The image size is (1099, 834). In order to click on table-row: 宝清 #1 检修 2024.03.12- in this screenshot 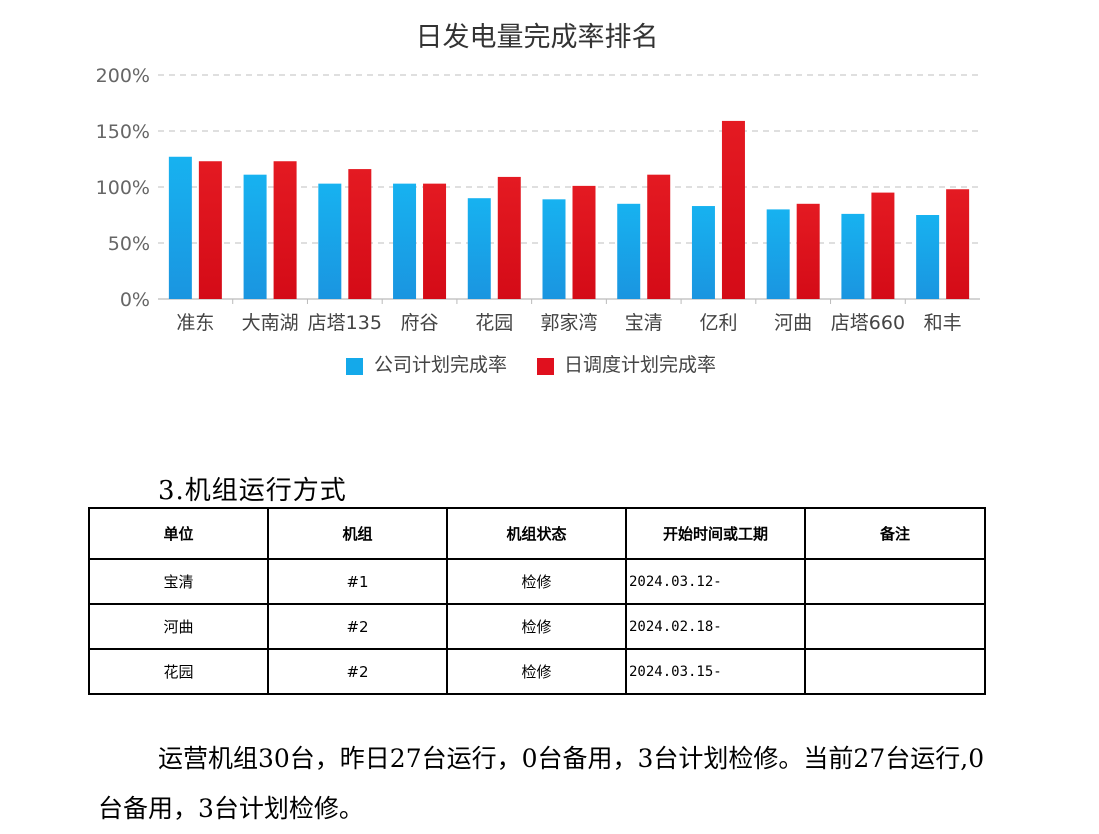, I will do `click(537, 581)`.